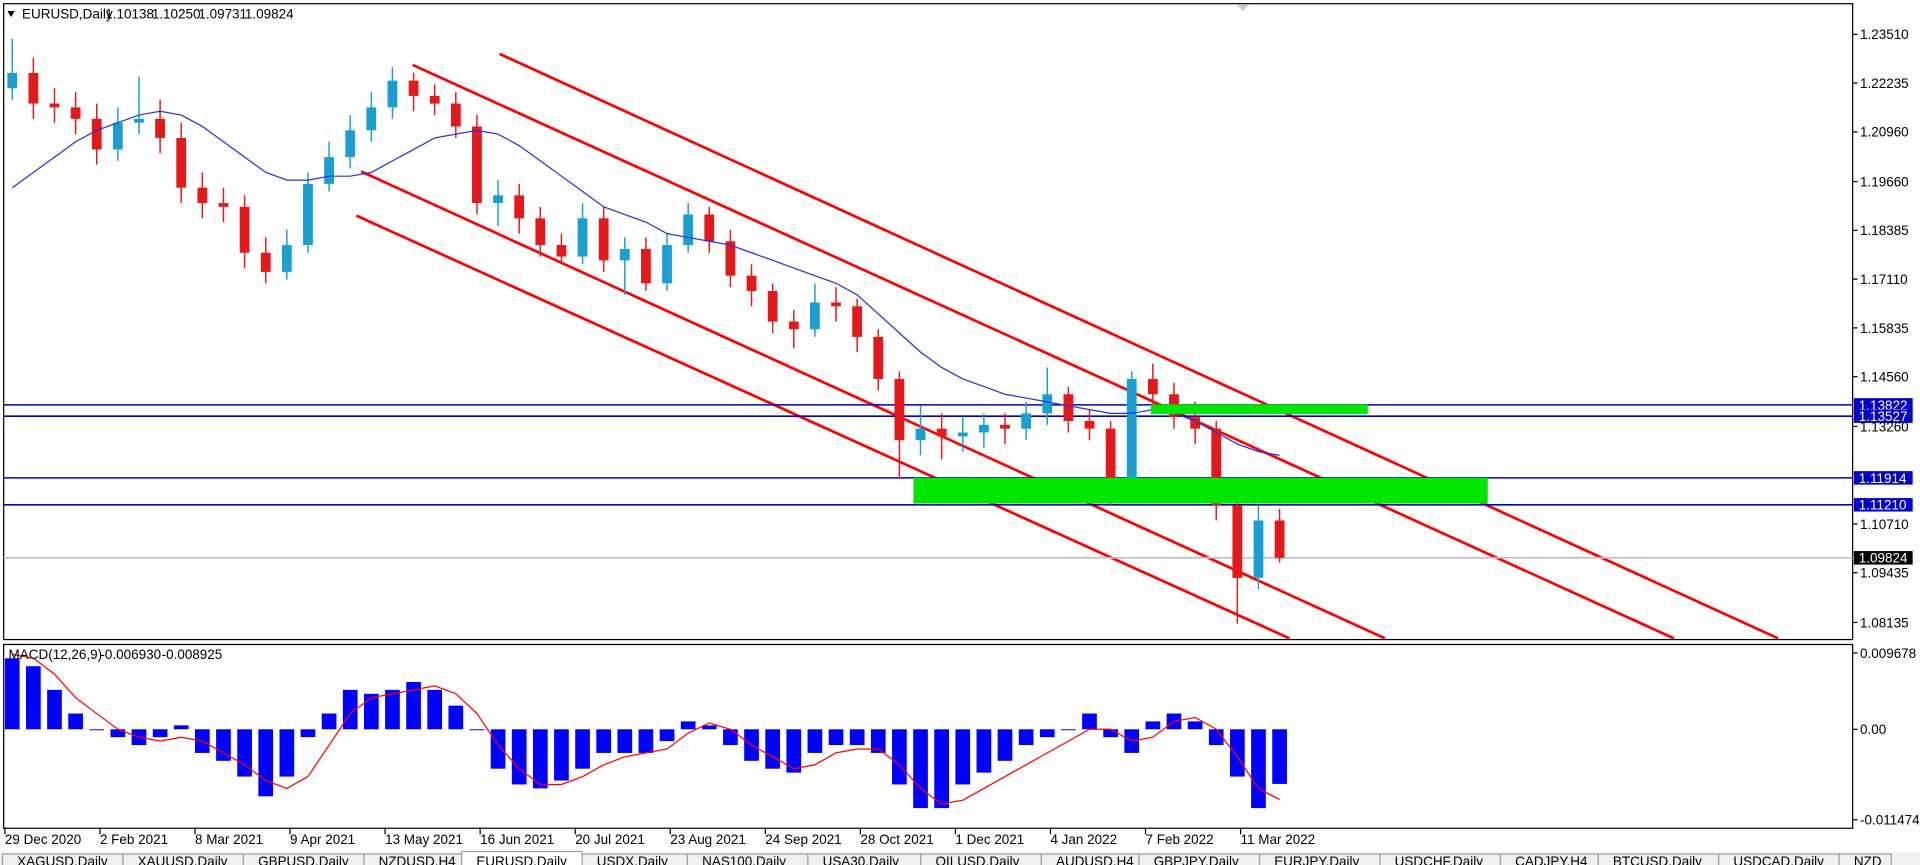  I want to click on tab: BTCUSD,Daily, so click(1658, 859).